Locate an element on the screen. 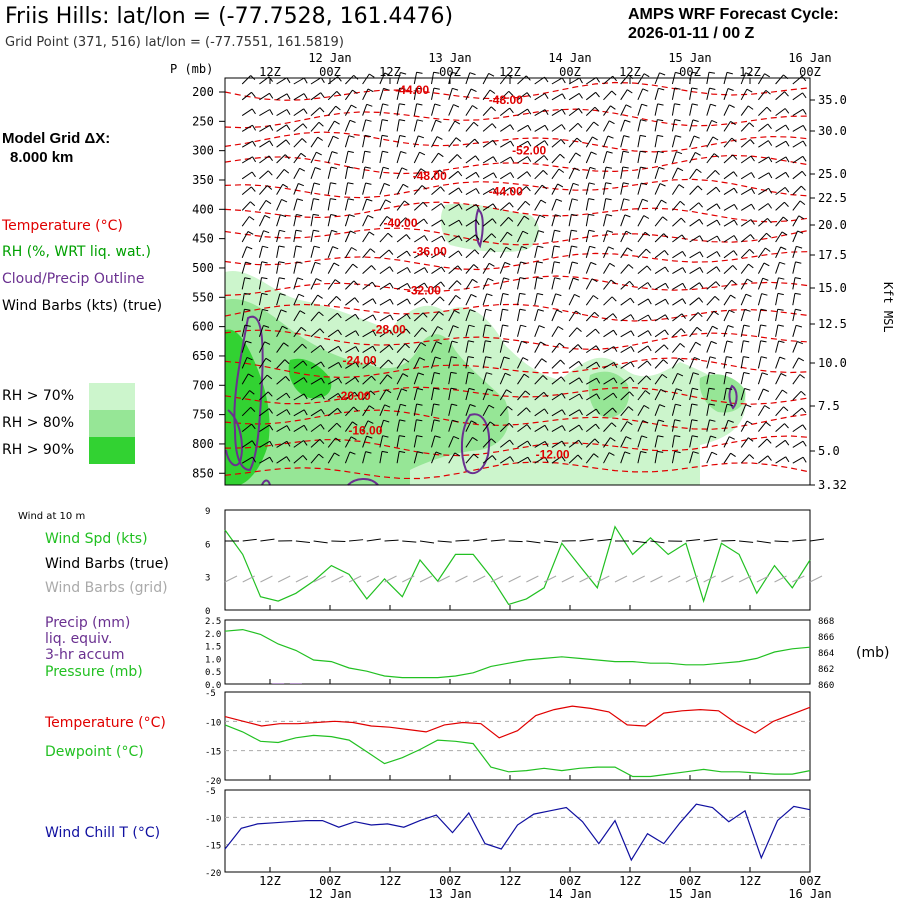 Image resolution: width=900 pixels, height=900 pixels. isotherm-label: -32.00 is located at coordinates (424, 290).